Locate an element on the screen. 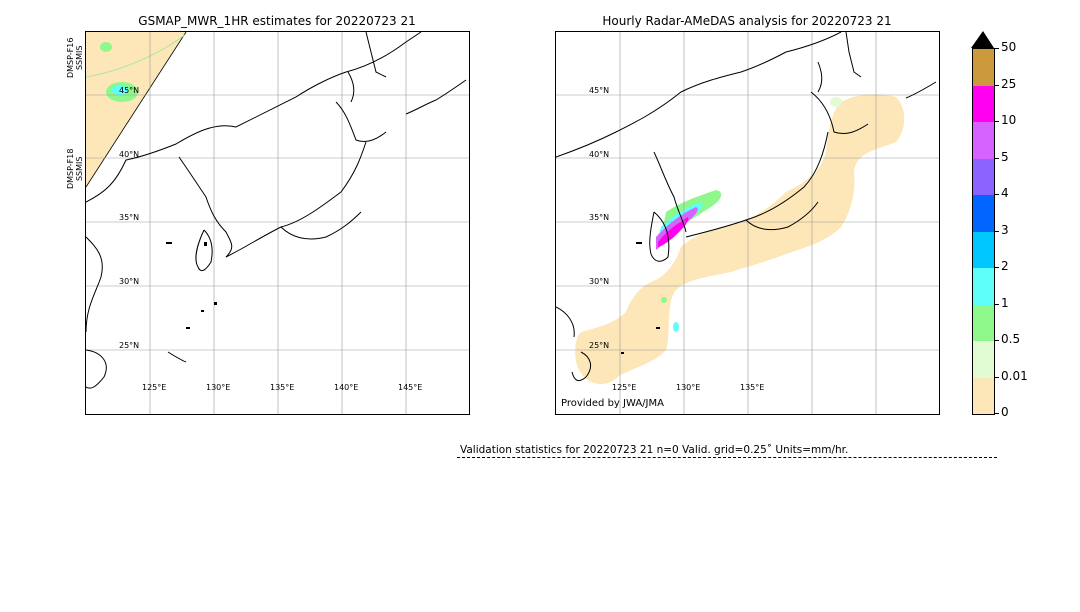  right-lon-130: 130°E is located at coordinates (688, 387).